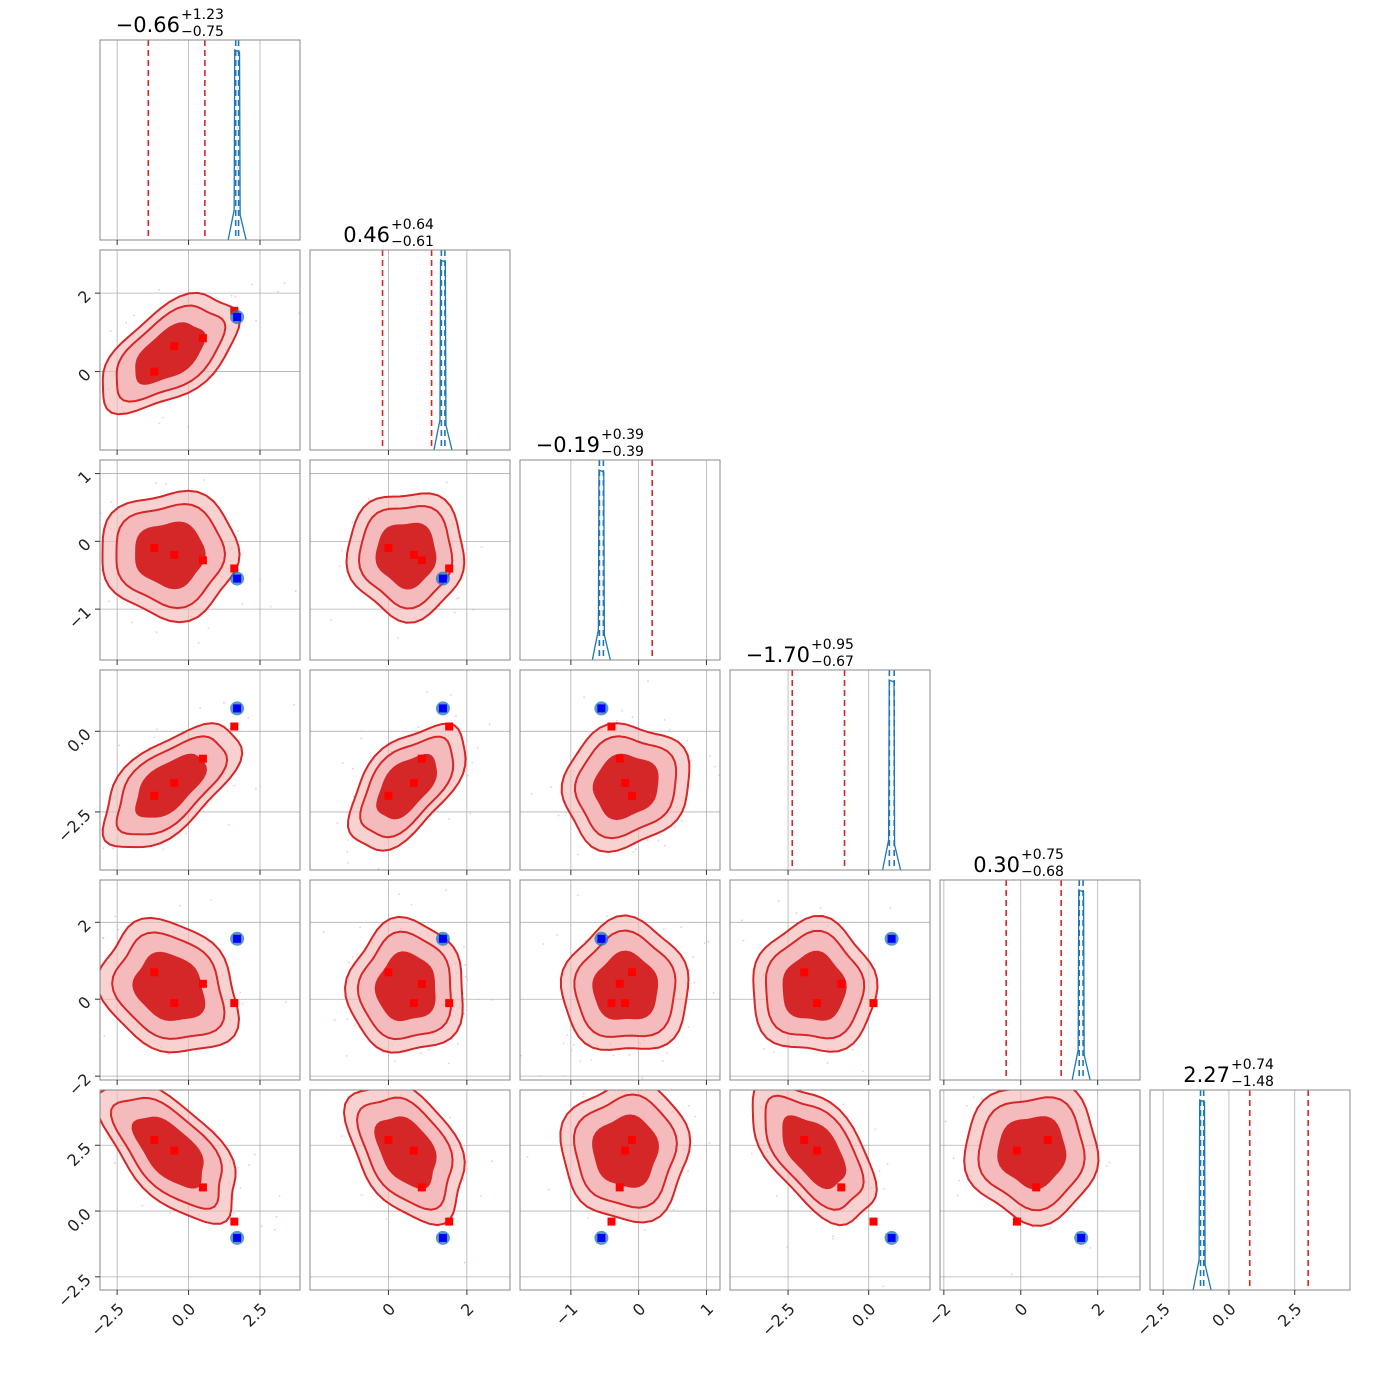 This screenshot has width=1390, height=1390. Describe the element at coordinates (622, 452) in the screenshot. I see `panel-title-minus: −0.39` at that location.